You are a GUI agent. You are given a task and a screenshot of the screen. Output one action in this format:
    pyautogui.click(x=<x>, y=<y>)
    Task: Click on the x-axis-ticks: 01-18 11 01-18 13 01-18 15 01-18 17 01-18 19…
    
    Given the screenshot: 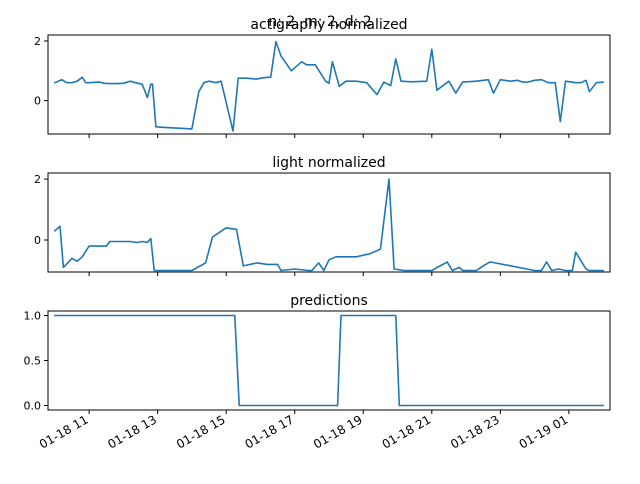 What is the action you would take?
    pyautogui.click(x=303, y=431)
    